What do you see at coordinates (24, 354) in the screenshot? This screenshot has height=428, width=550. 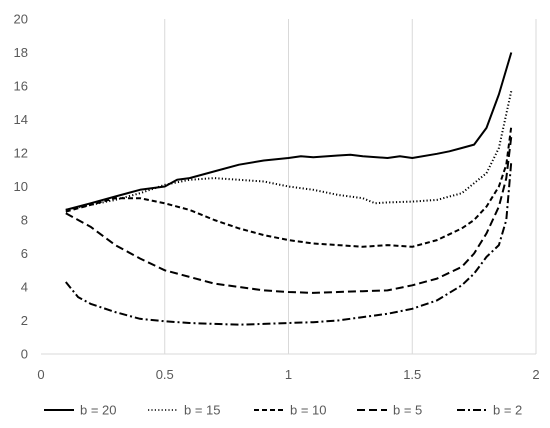 I see `y-tick-label: 0` at bounding box center [24, 354].